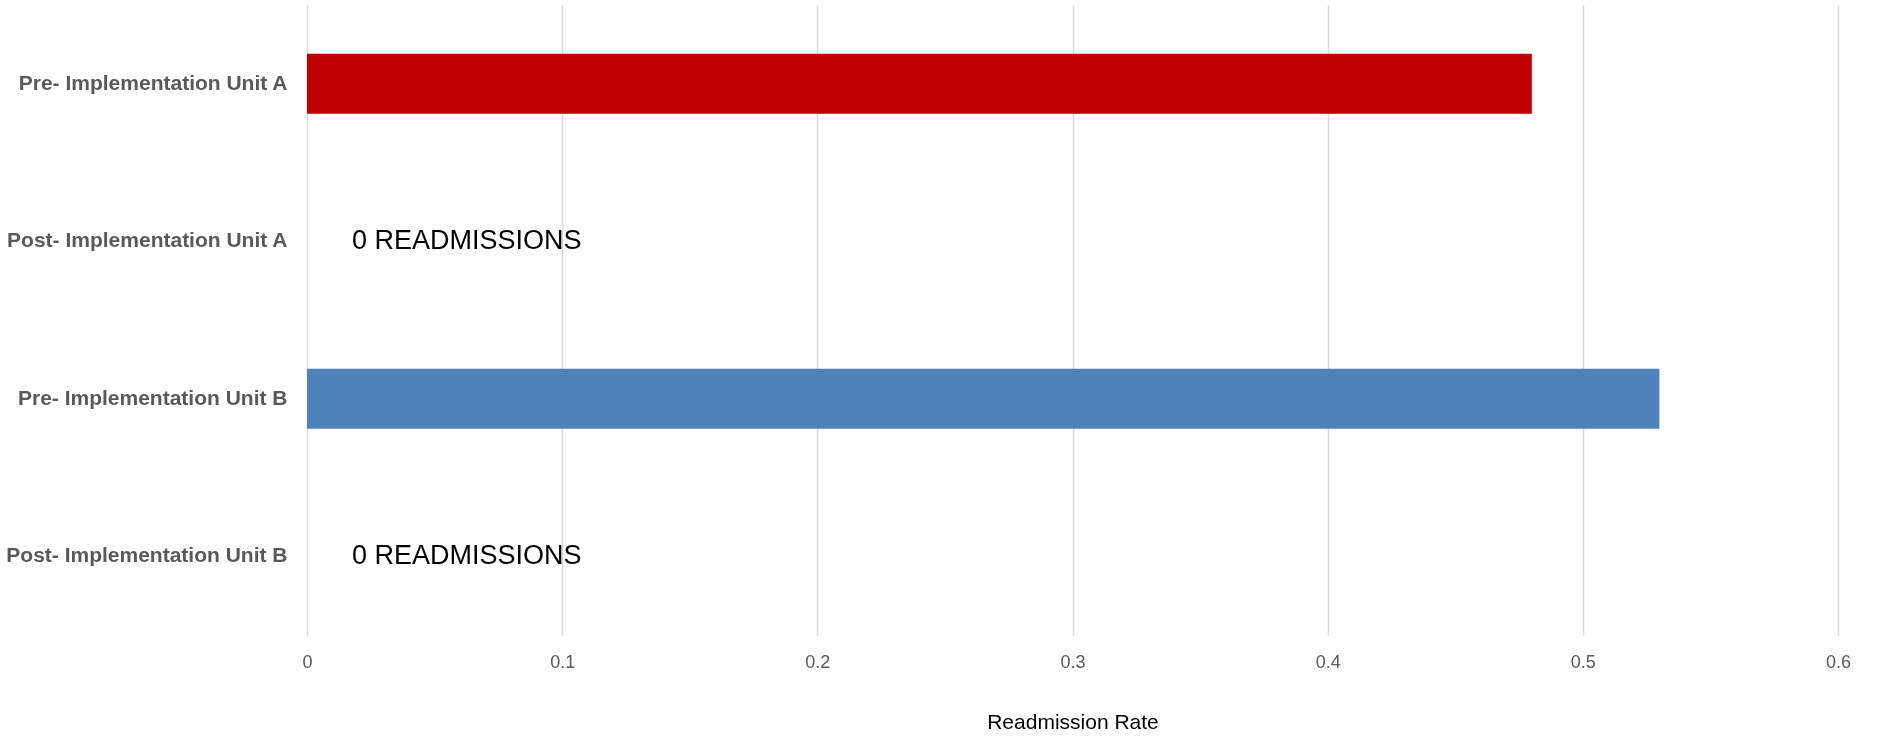  I want to click on y-tick-label: Post- Implementation Unit B, so click(147, 555).